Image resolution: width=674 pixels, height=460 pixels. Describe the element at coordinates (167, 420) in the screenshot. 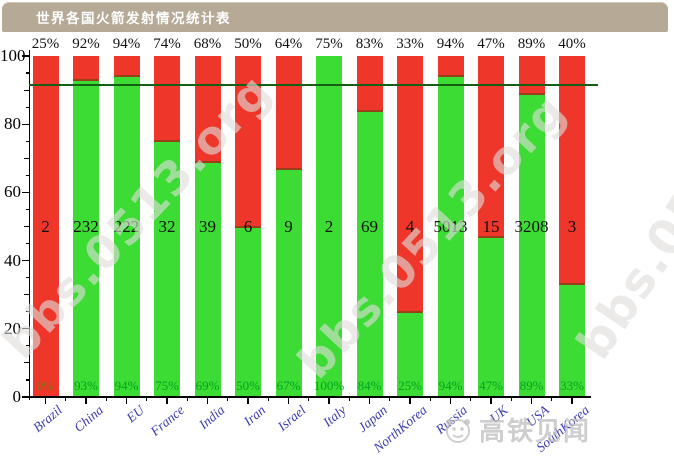

I see `x-axis-country-label: France` at that location.